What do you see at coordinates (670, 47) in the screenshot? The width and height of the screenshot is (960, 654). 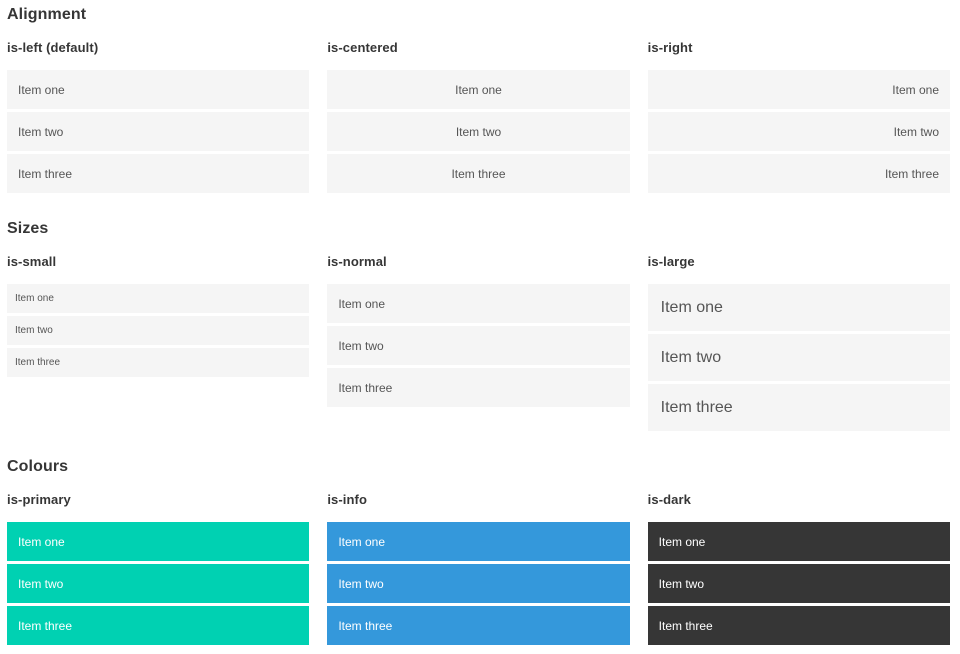 I see `column-heading: is-right` at bounding box center [670, 47].